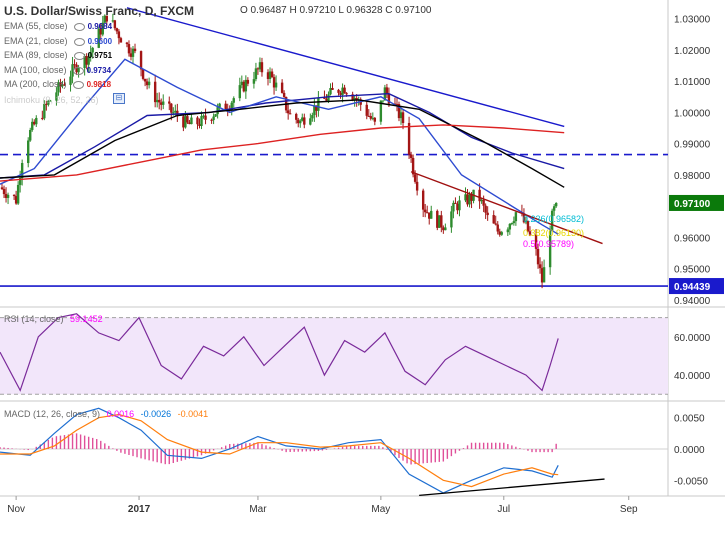 The image size is (725, 543). I want to click on macd-tick-label: 0.0050, so click(689, 419).